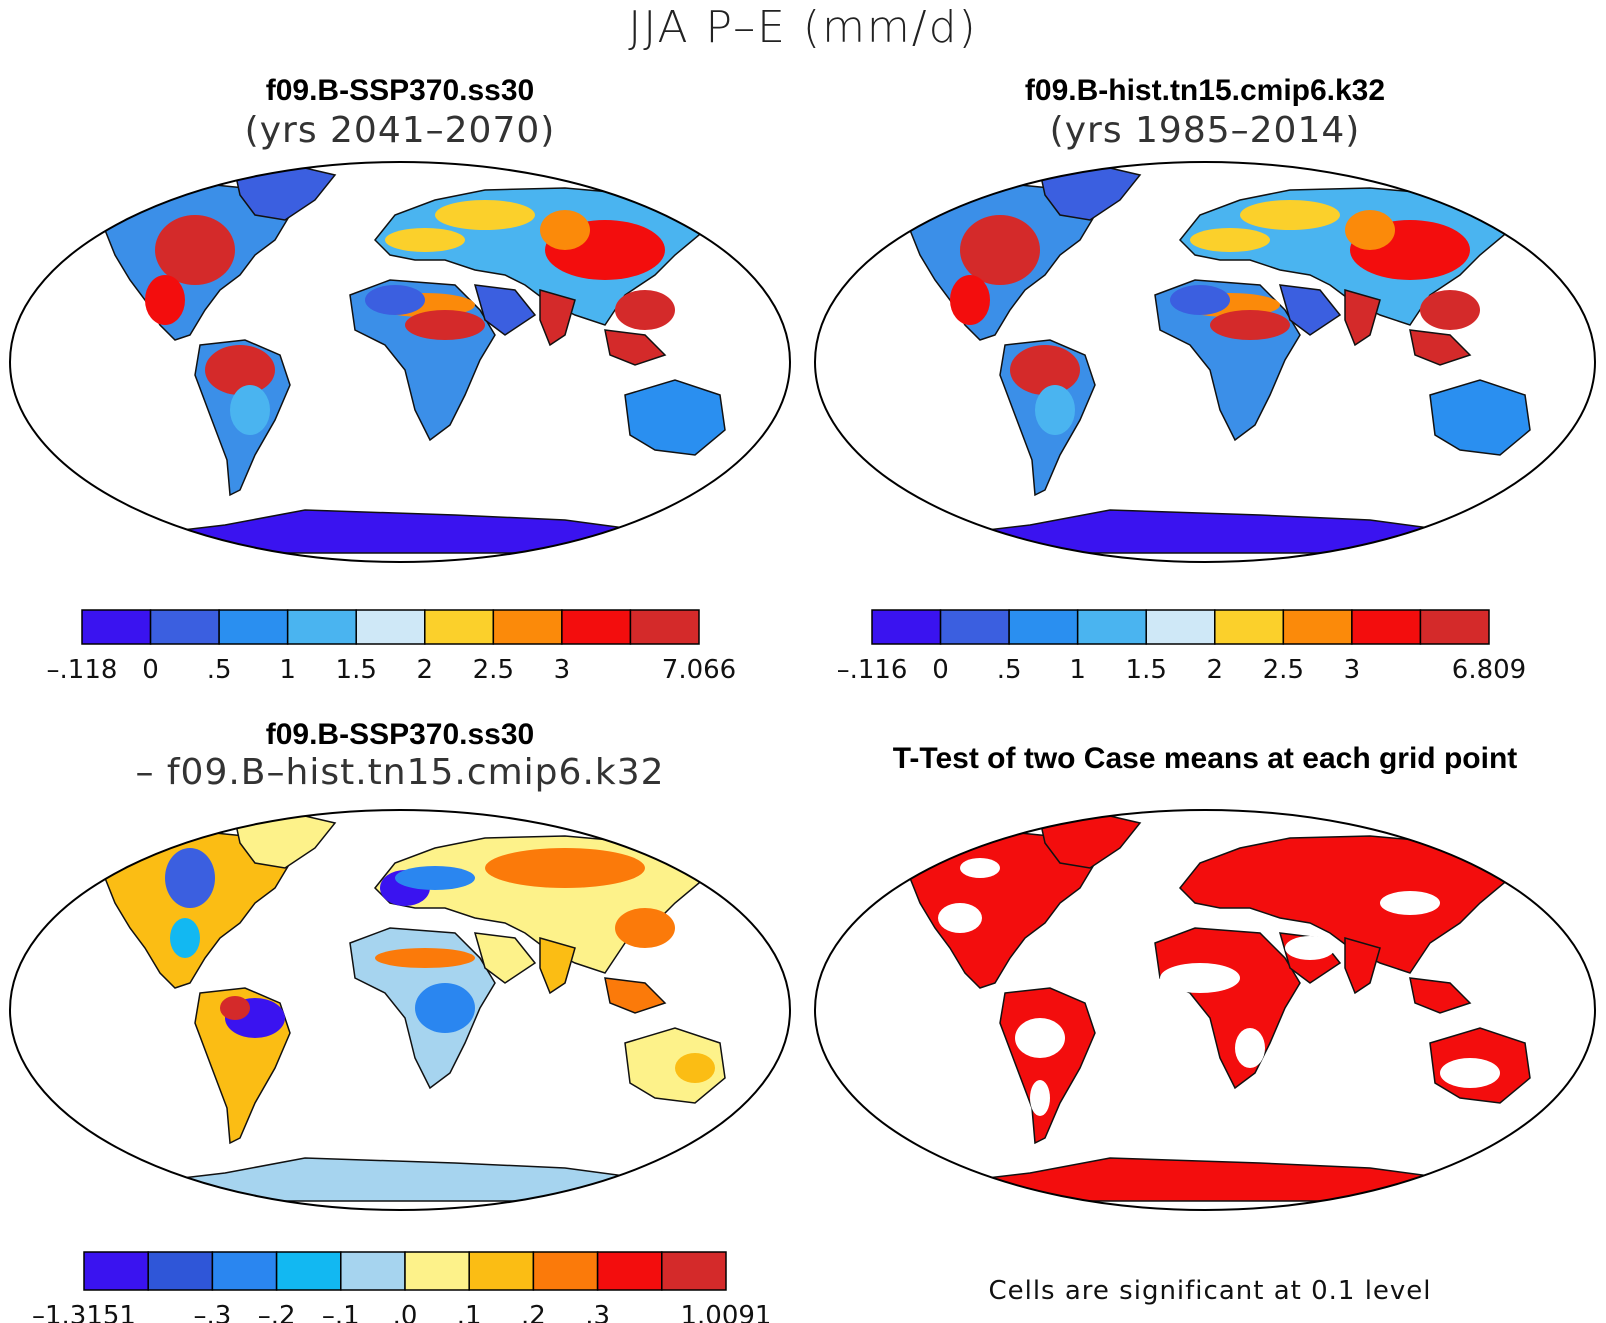  What do you see at coordinates (1210, 1291) in the screenshot?
I see `significance-note: Cells are significant at 0.1 level` at bounding box center [1210, 1291].